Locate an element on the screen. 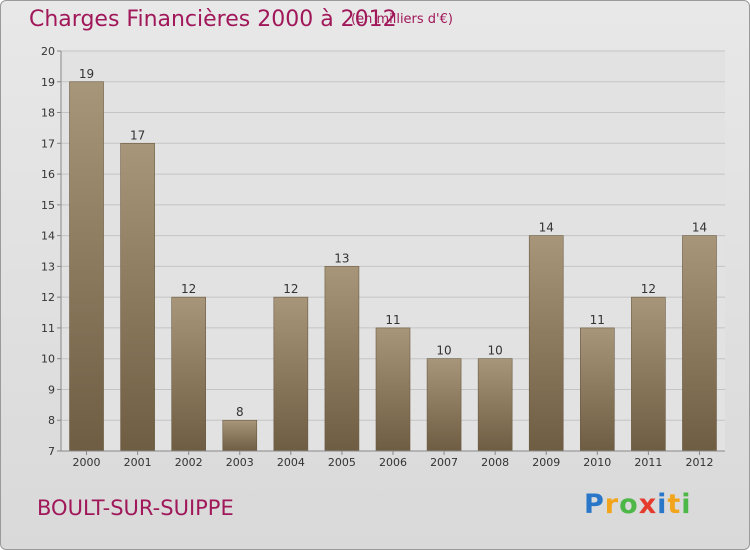 This screenshot has width=750, height=550. bar-value-label: 17 is located at coordinates (137, 135).